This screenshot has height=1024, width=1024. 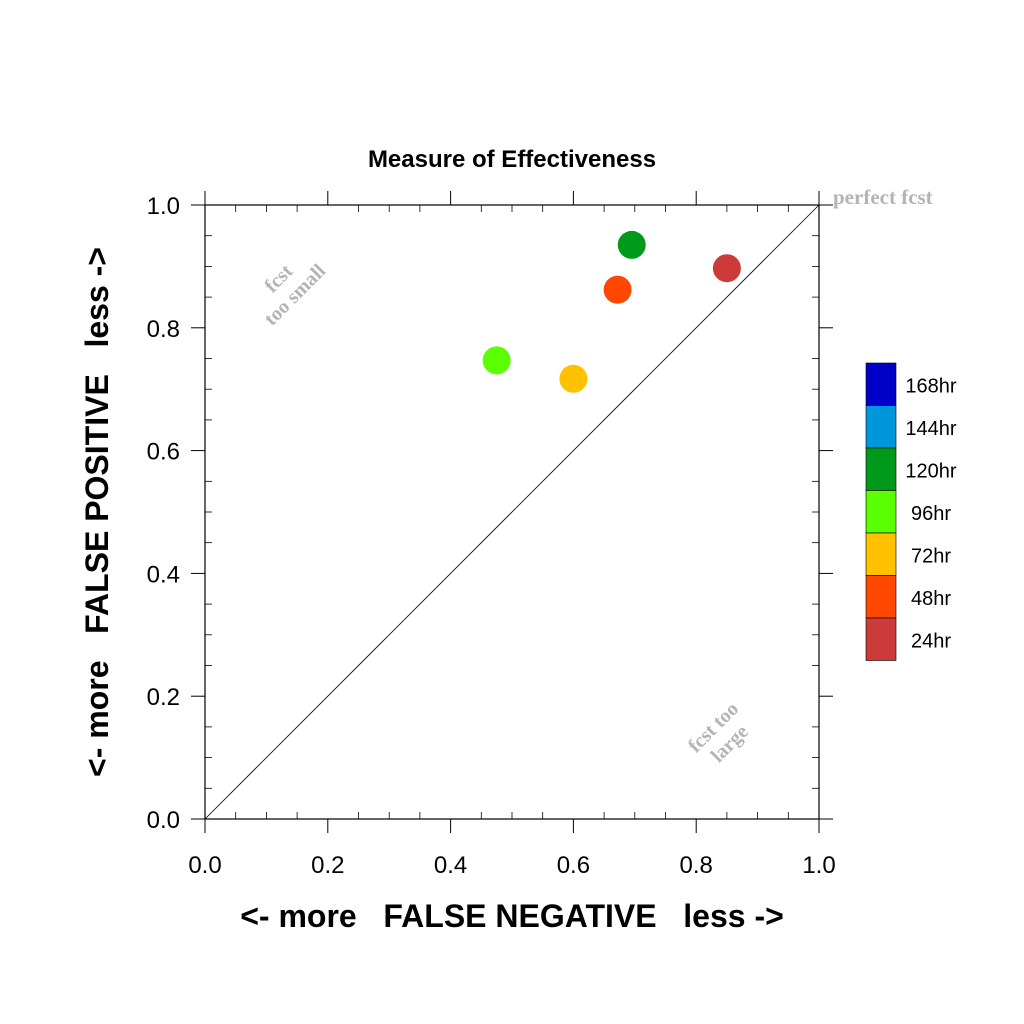 What do you see at coordinates (631, 244) in the screenshot?
I see `scatter-point-120hr` at bounding box center [631, 244].